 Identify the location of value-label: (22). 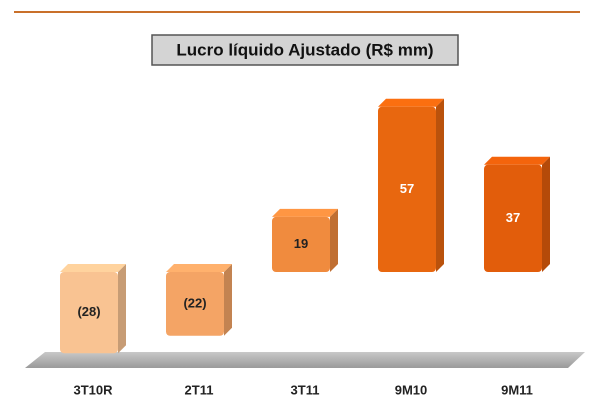
(194, 302).